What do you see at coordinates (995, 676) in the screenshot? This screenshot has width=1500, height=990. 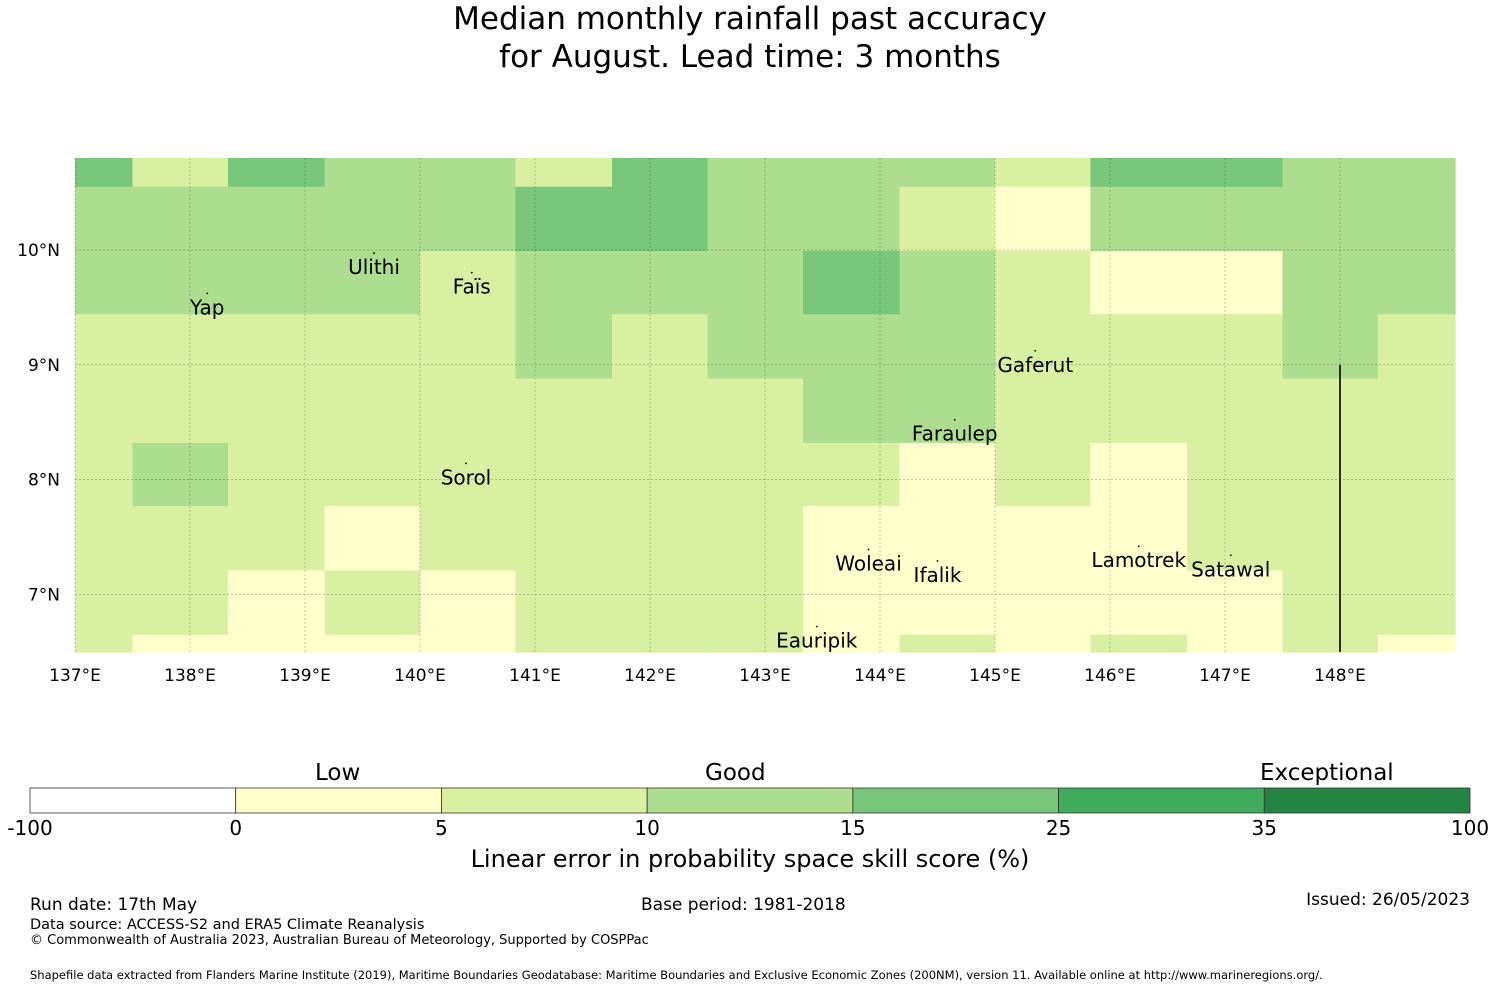 I see `longitude-tick-label: 145°E` at bounding box center [995, 676].